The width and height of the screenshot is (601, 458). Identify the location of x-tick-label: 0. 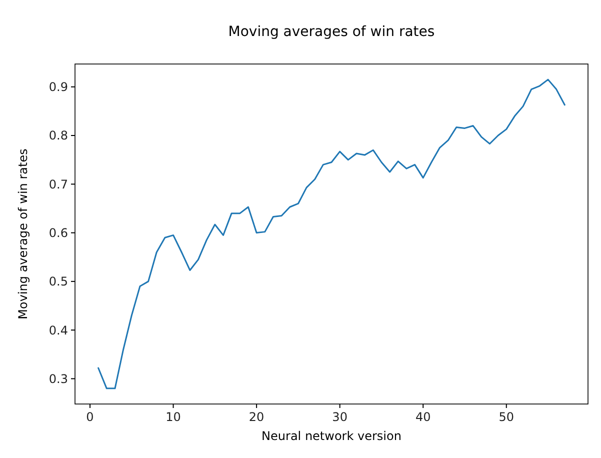
(90, 417).